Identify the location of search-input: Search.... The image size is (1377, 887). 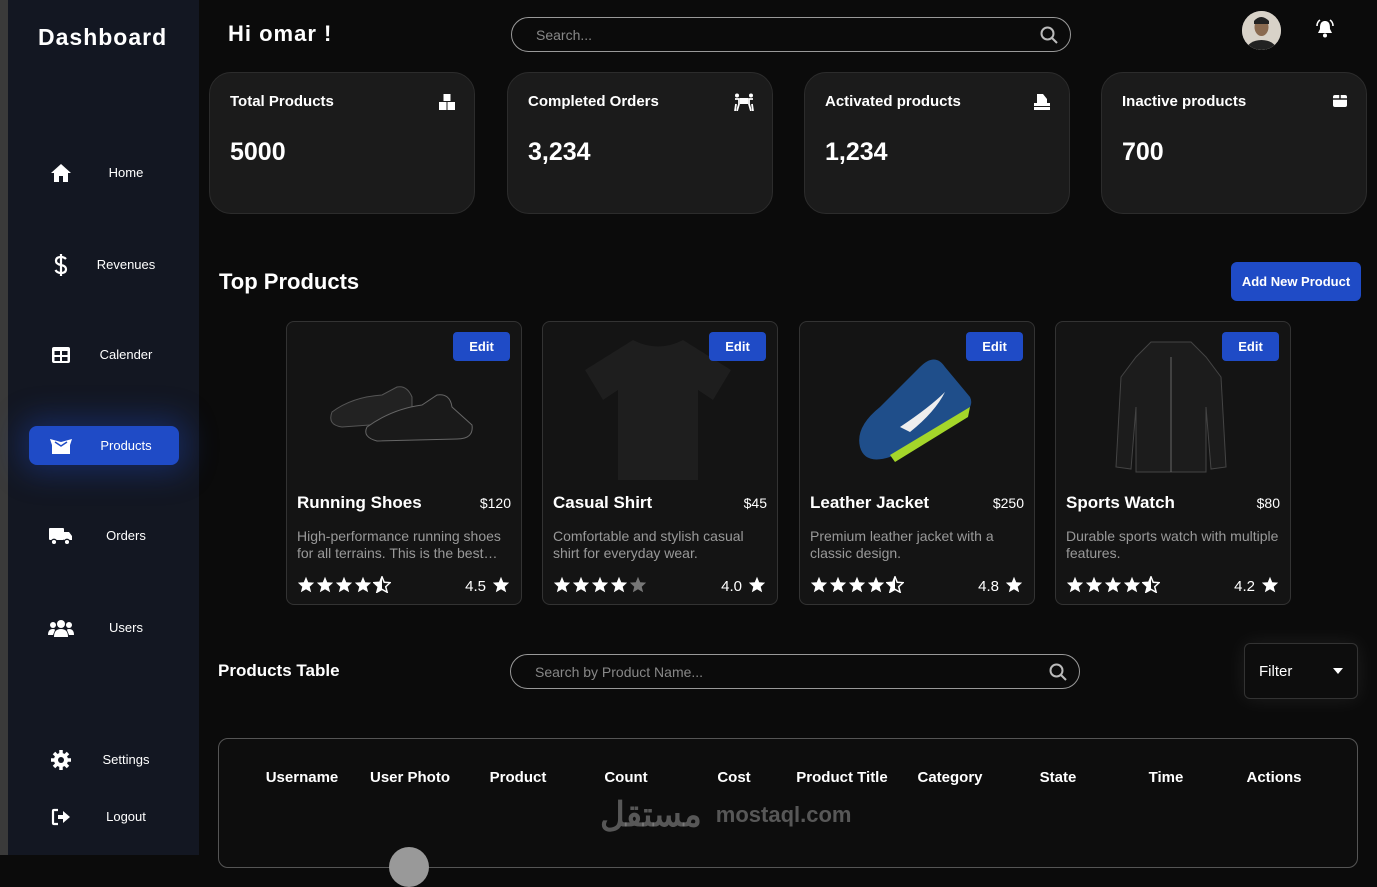
(791, 34).